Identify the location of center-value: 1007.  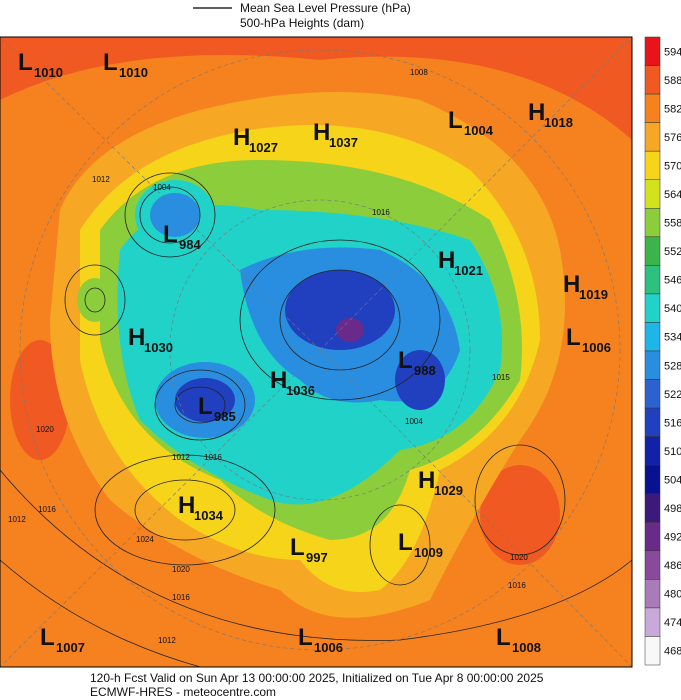
(70, 647).